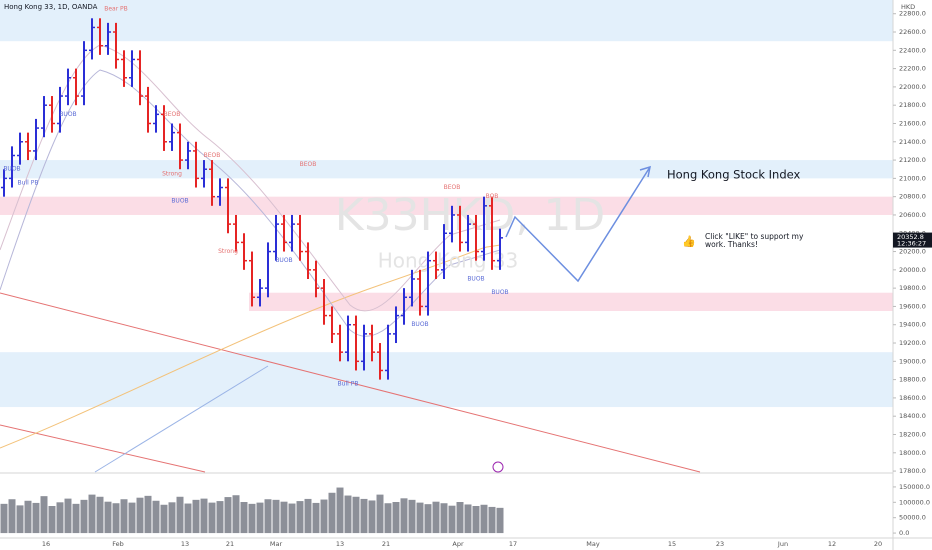 The height and width of the screenshot is (550, 932). Describe the element at coordinates (720, 544) in the screenshot. I see `x-tick-label: 23` at that location.